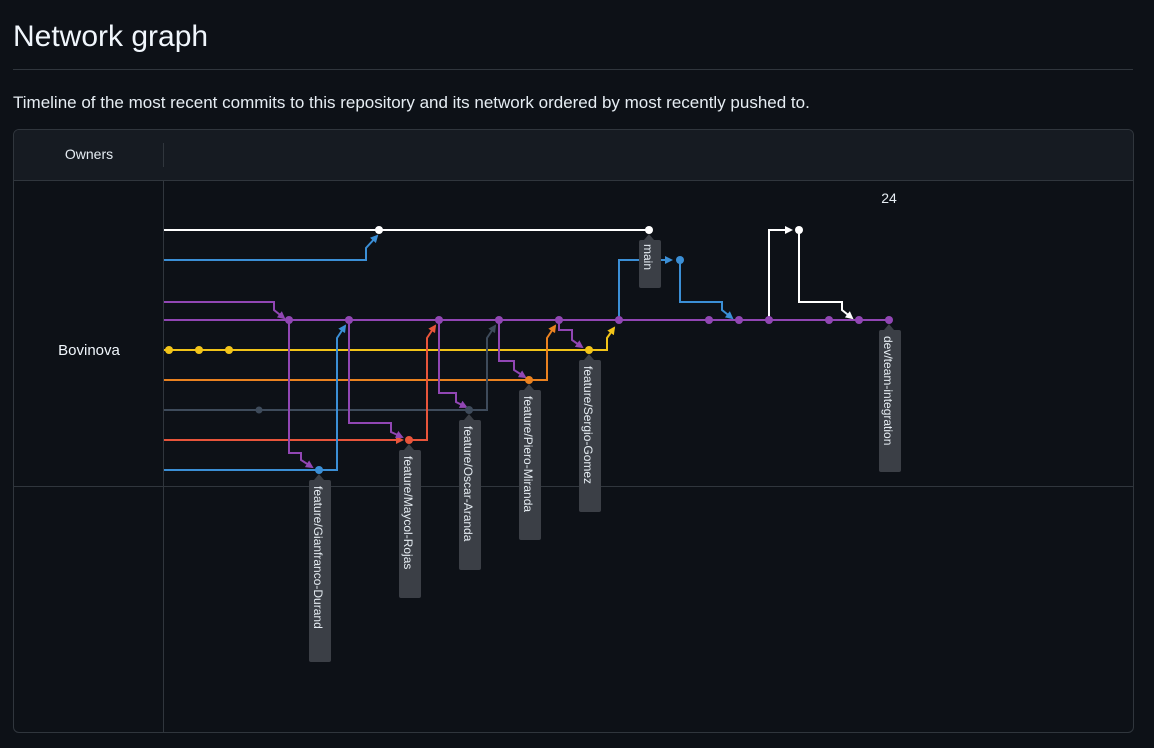 This screenshot has width=1154, height=748. What do you see at coordinates (271, 247) in the screenshot?
I see `blue-merge-main-line` at bounding box center [271, 247].